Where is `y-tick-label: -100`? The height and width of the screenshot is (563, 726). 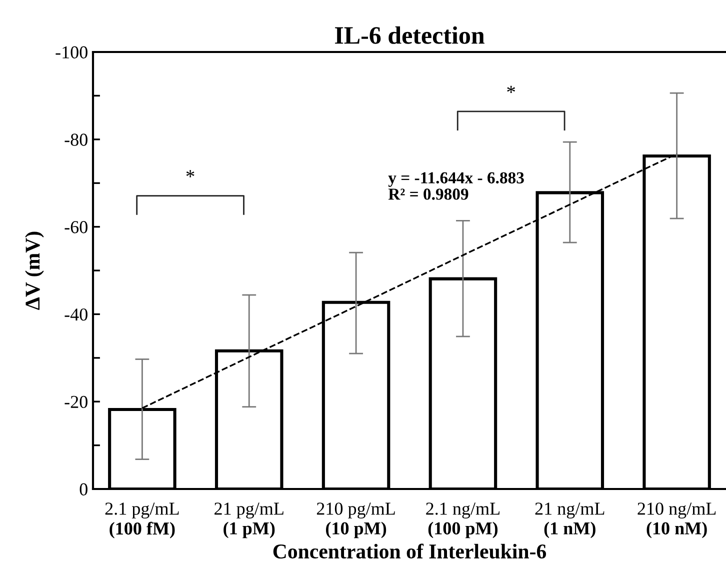 y-tick-label: -100 is located at coordinates (72, 52).